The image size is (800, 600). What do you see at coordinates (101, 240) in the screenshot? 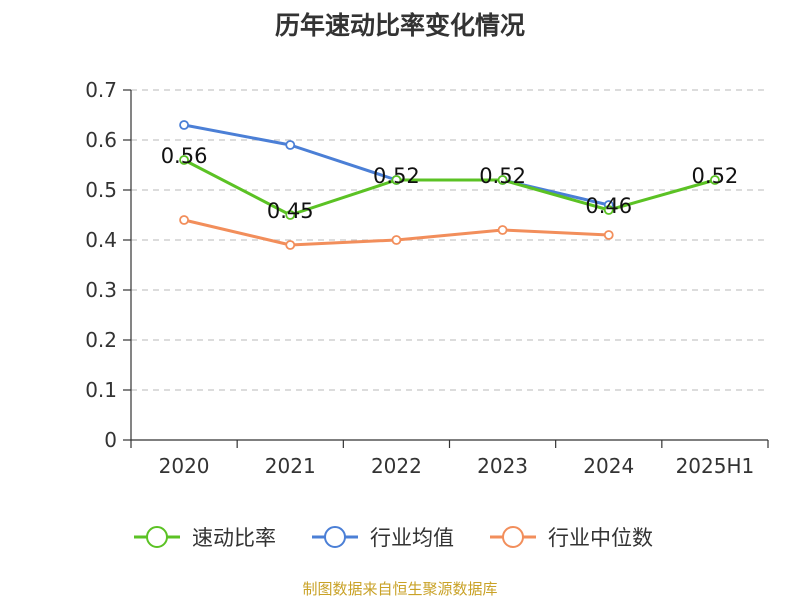
I see `y-tick-label: 0.4` at bounding box center [101, 240].